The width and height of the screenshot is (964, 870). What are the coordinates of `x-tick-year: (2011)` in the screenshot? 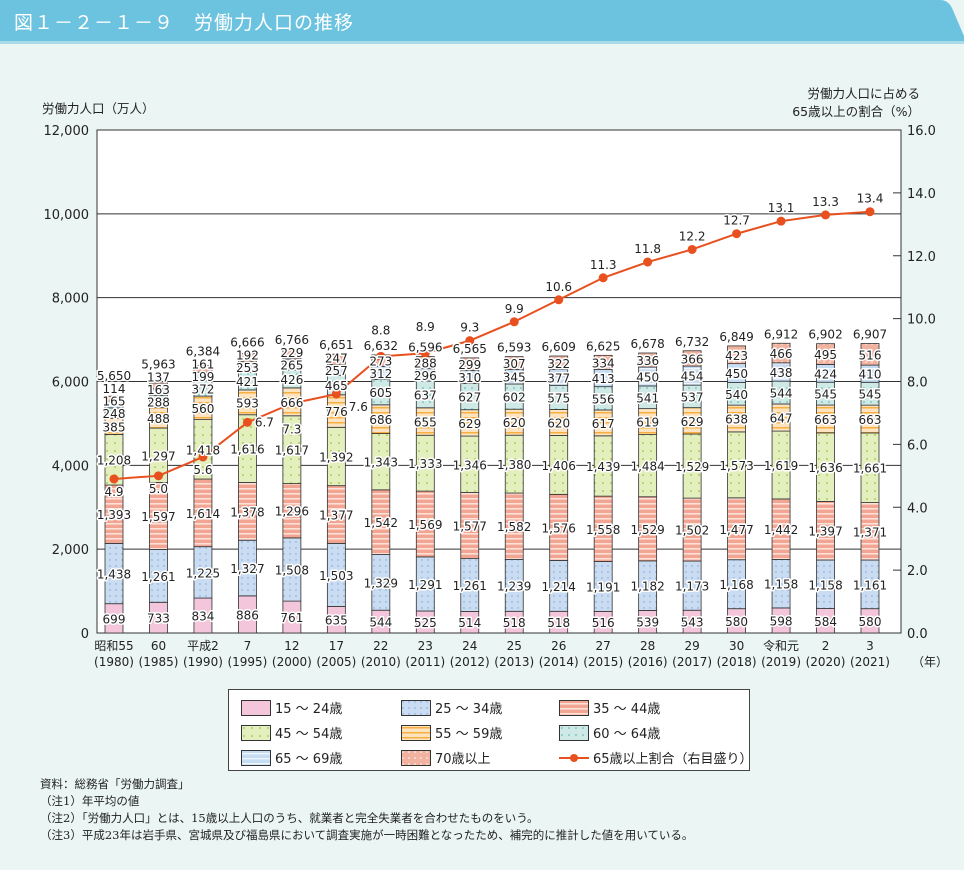 It's located at (425, 662).